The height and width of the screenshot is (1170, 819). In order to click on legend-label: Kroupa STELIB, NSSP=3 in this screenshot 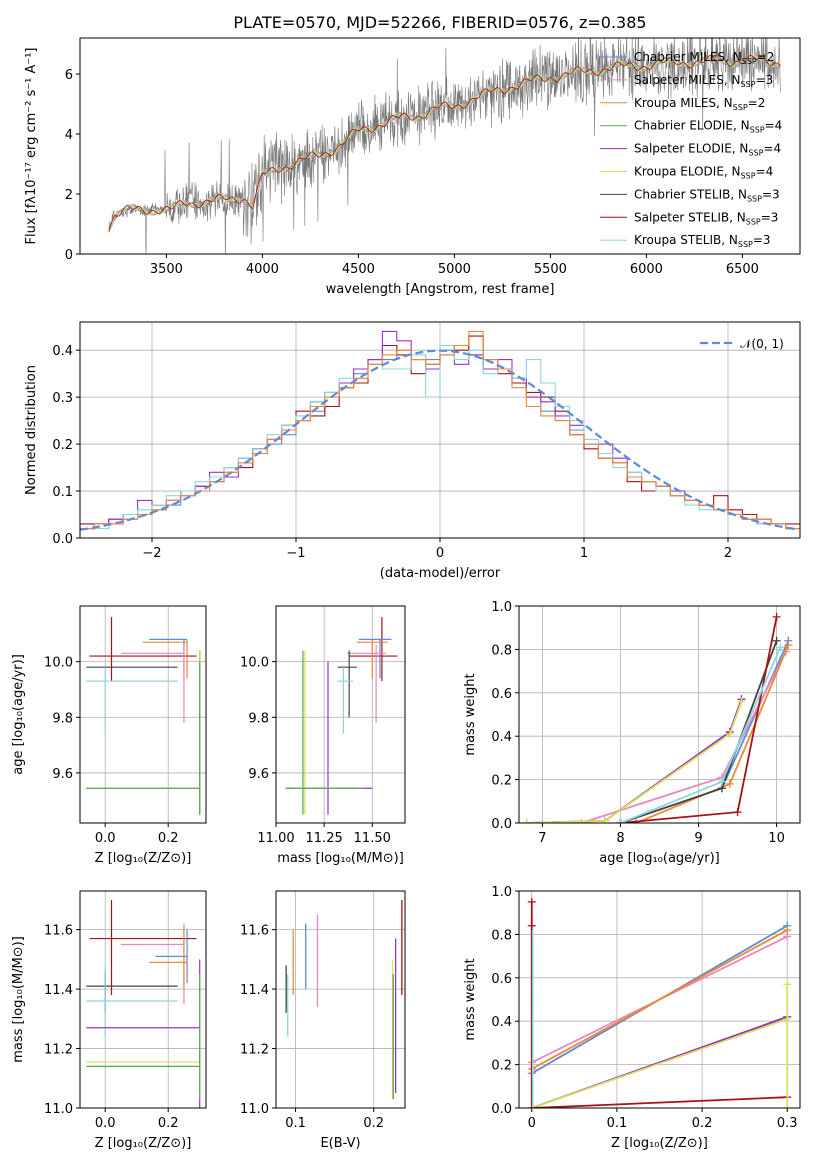, I will do `click(702, 241)`.